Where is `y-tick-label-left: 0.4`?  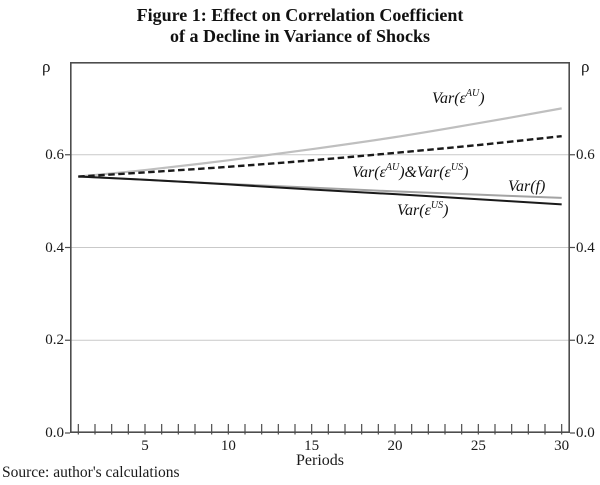
y-tick-label-left: 0.4 is located at coordinates (54, 247).